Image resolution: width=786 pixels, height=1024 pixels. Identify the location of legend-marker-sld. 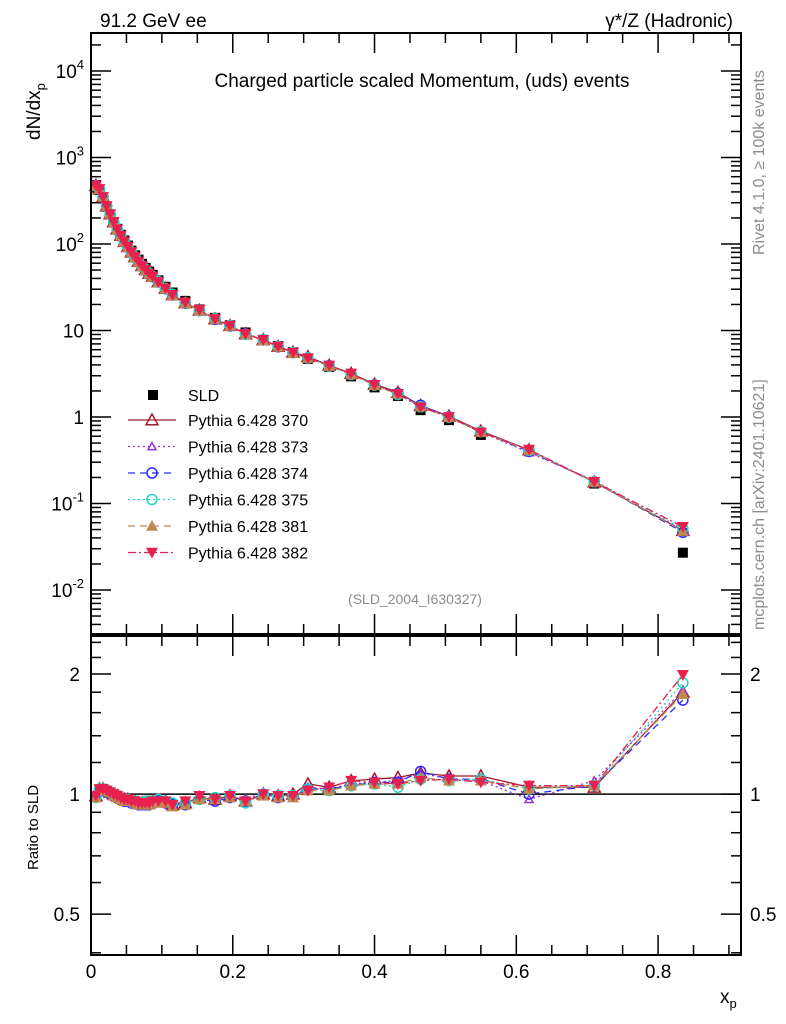
(153, 395).